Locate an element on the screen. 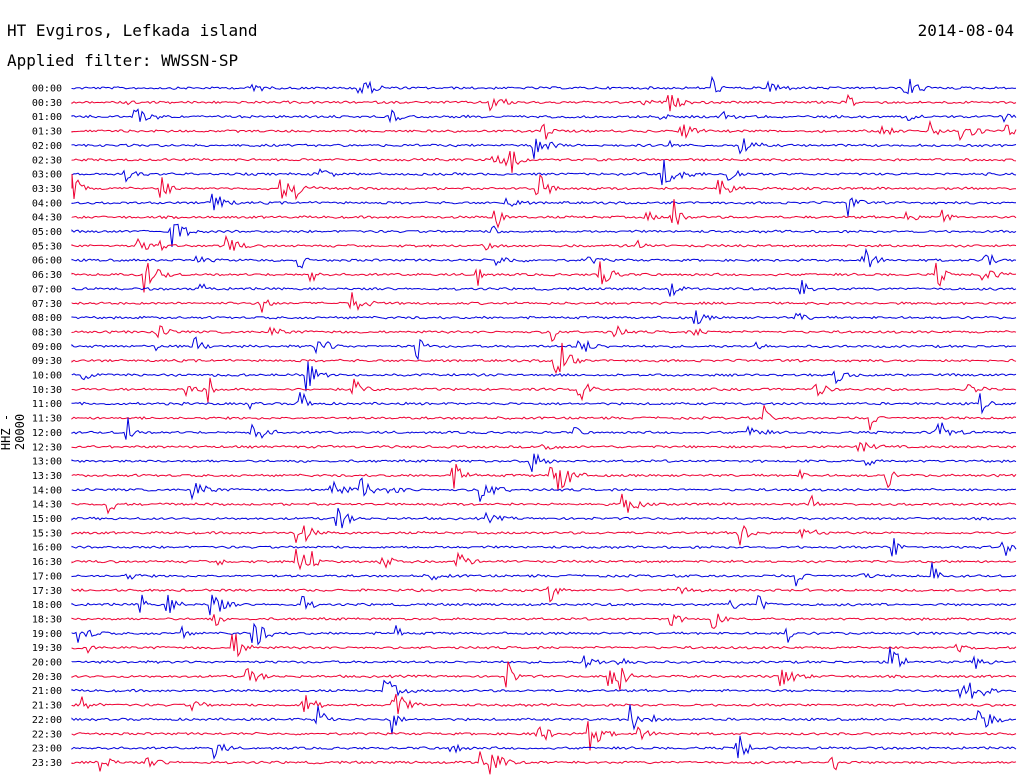 Image resolution: width=1024 pixels, height=780 pixels. row-time-label: 09:00 is located at coordinates (47, 347).